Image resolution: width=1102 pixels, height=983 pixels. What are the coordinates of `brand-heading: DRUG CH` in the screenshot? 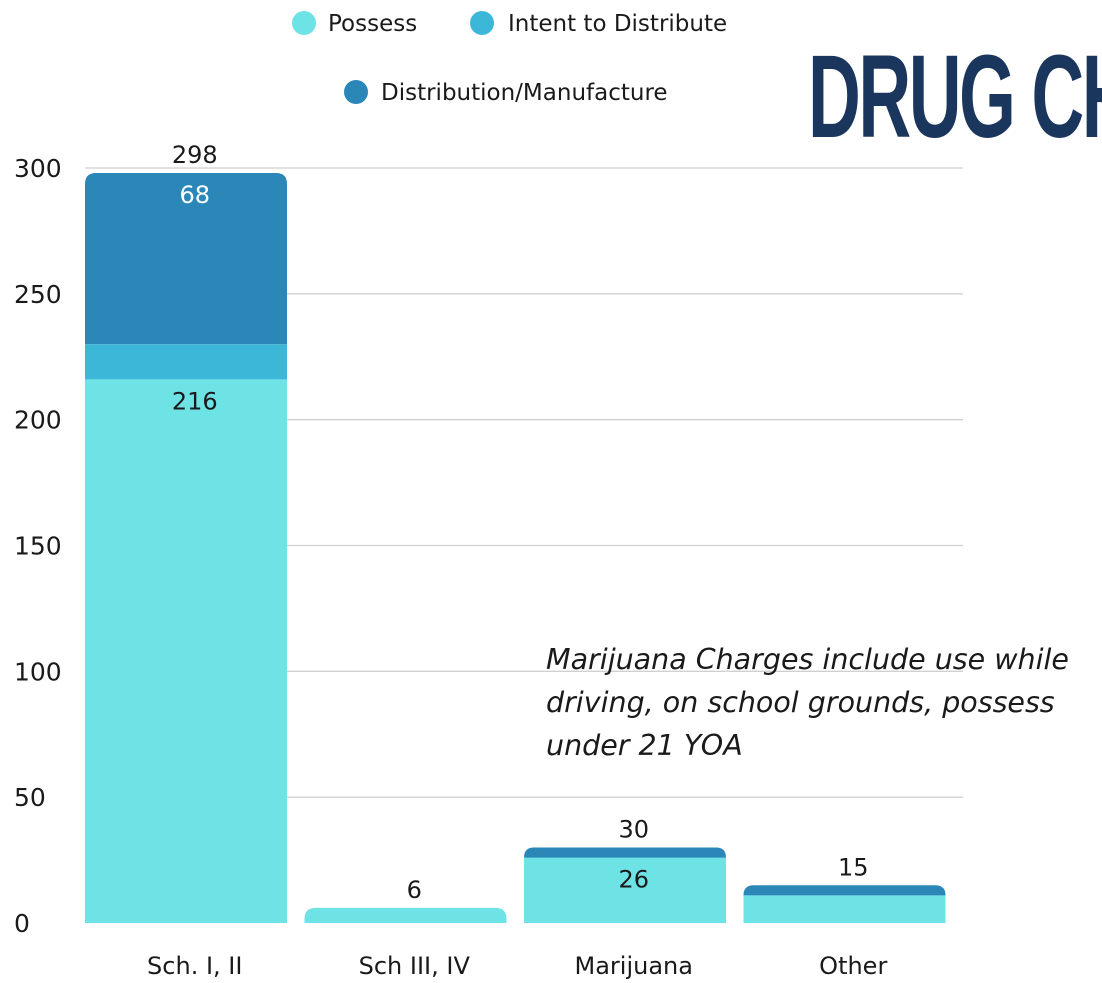 It's located at (955, 97).